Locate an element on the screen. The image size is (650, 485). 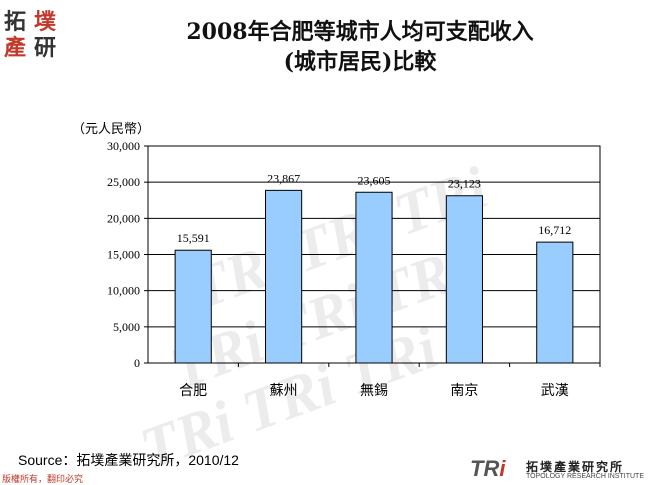
data-label: 23,123 is located at coordinates (464, 184).